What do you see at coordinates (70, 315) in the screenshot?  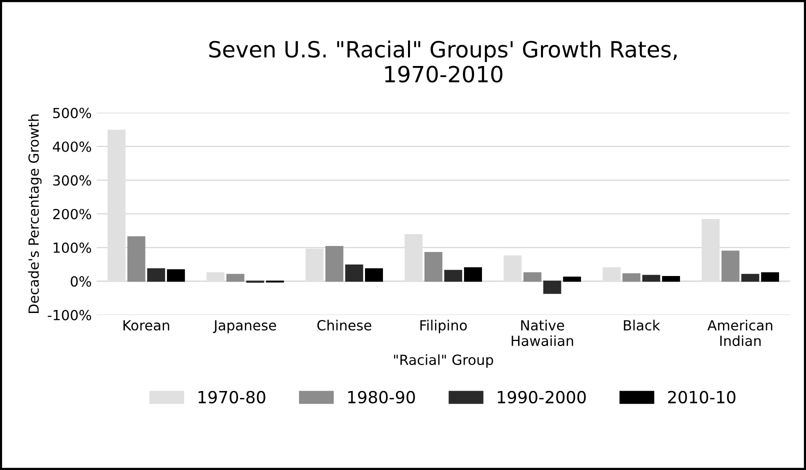 I see `y-tick-label: -100%` at bounding box center [70, 315].